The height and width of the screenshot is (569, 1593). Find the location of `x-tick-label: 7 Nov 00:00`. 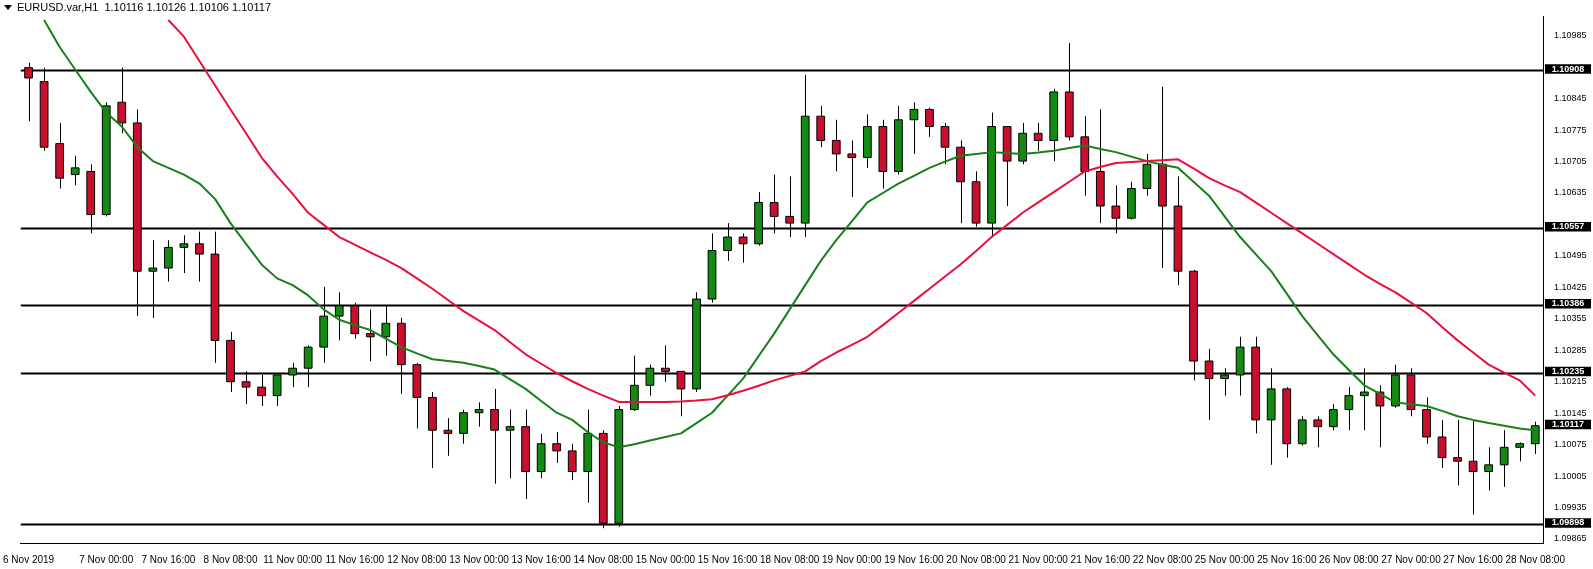

x-tick-label: 7 Nov 00:00 is located at coordinates (106, 559).